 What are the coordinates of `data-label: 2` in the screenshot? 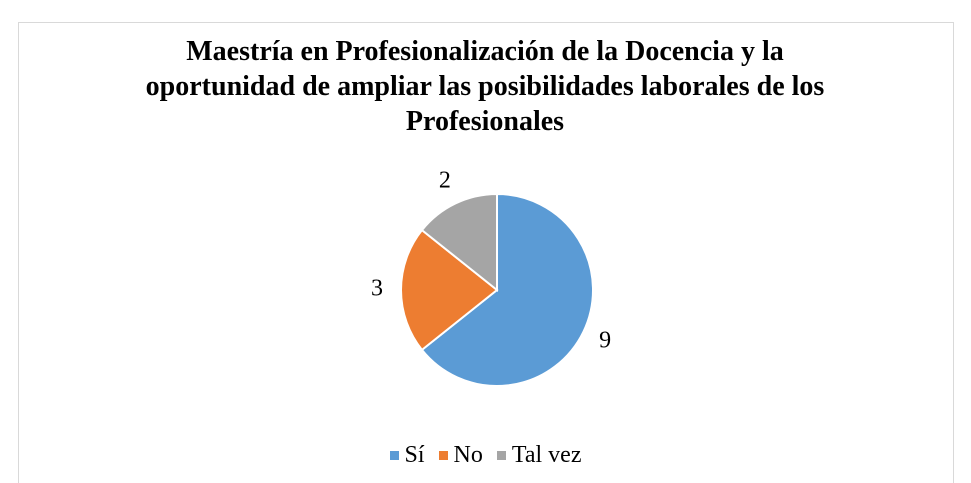 It's located at (445, 180).